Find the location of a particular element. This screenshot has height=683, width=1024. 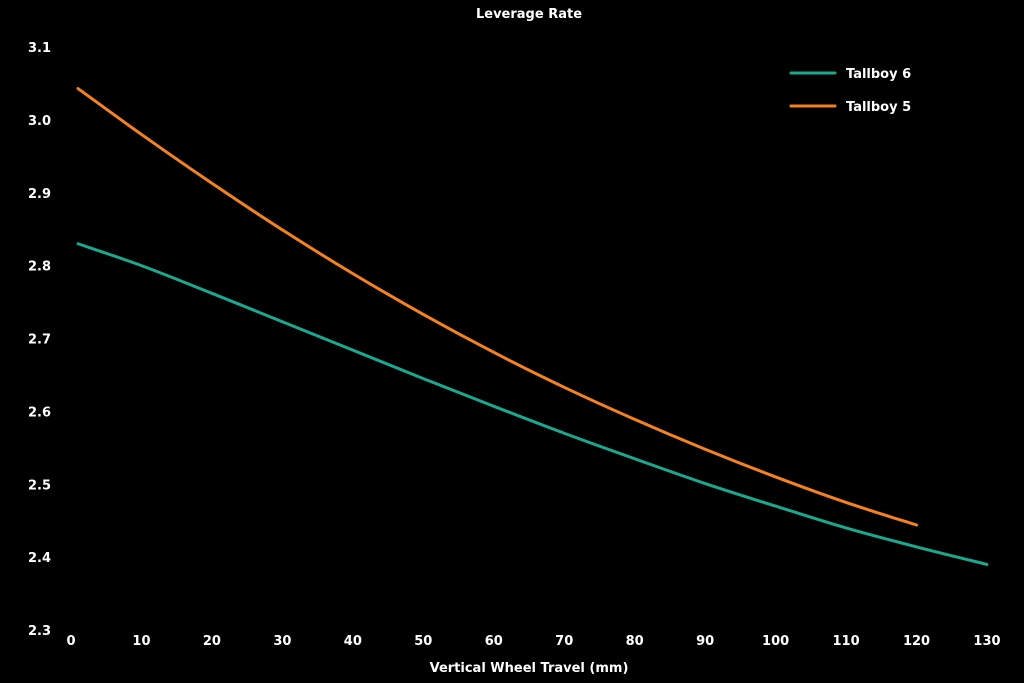

y-tick-label: 2.8 is located at coordinates (39, 267).